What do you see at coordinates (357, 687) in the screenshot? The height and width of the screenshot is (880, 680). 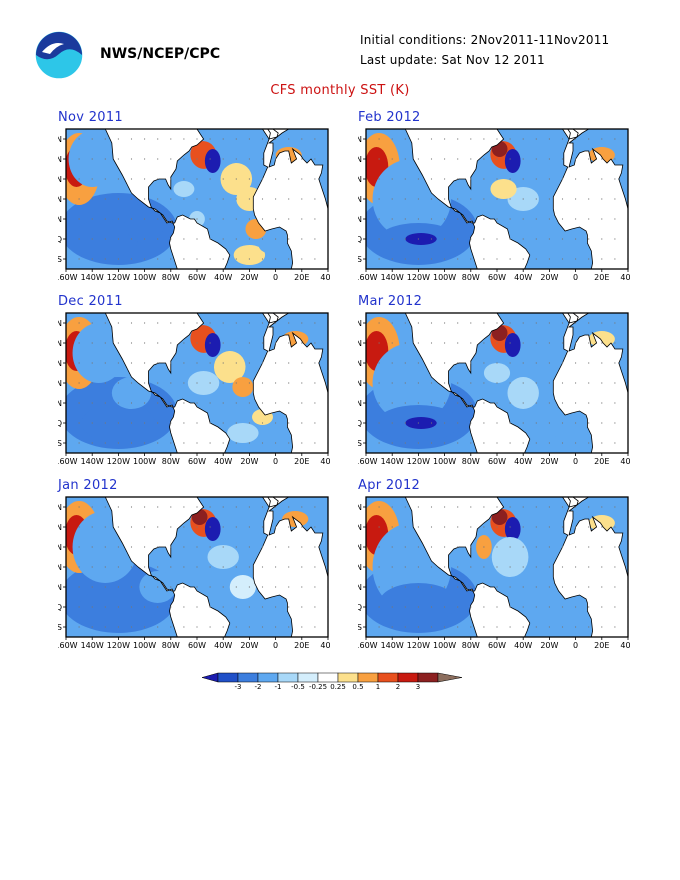 I see `colorbar-label: 0.5` at bounding box center [357, 687].